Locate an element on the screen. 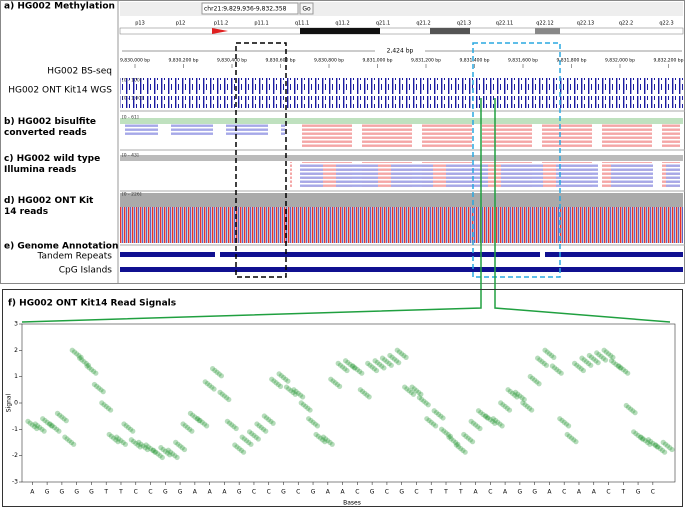 This screenshot has width=685, height=513. chart-title: f) HG002 ONT Kit14 Read Signals is located at coordinates (92, 304).